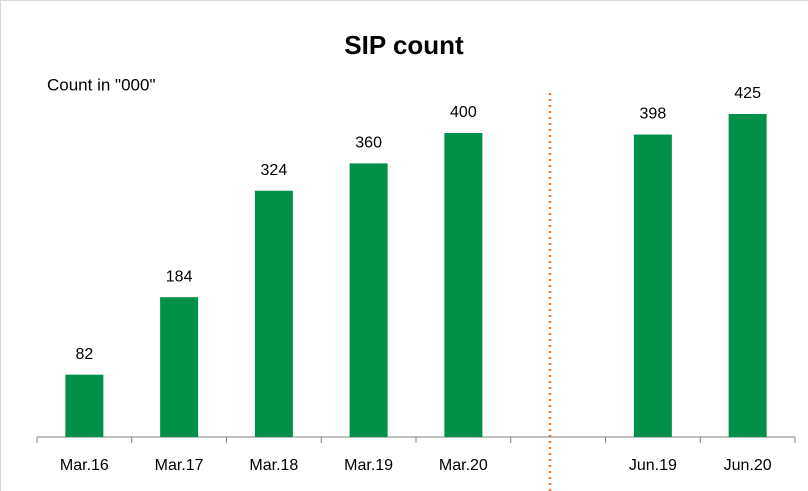  I want to click on x-tick-label: Jun.20, so click(748, 465).